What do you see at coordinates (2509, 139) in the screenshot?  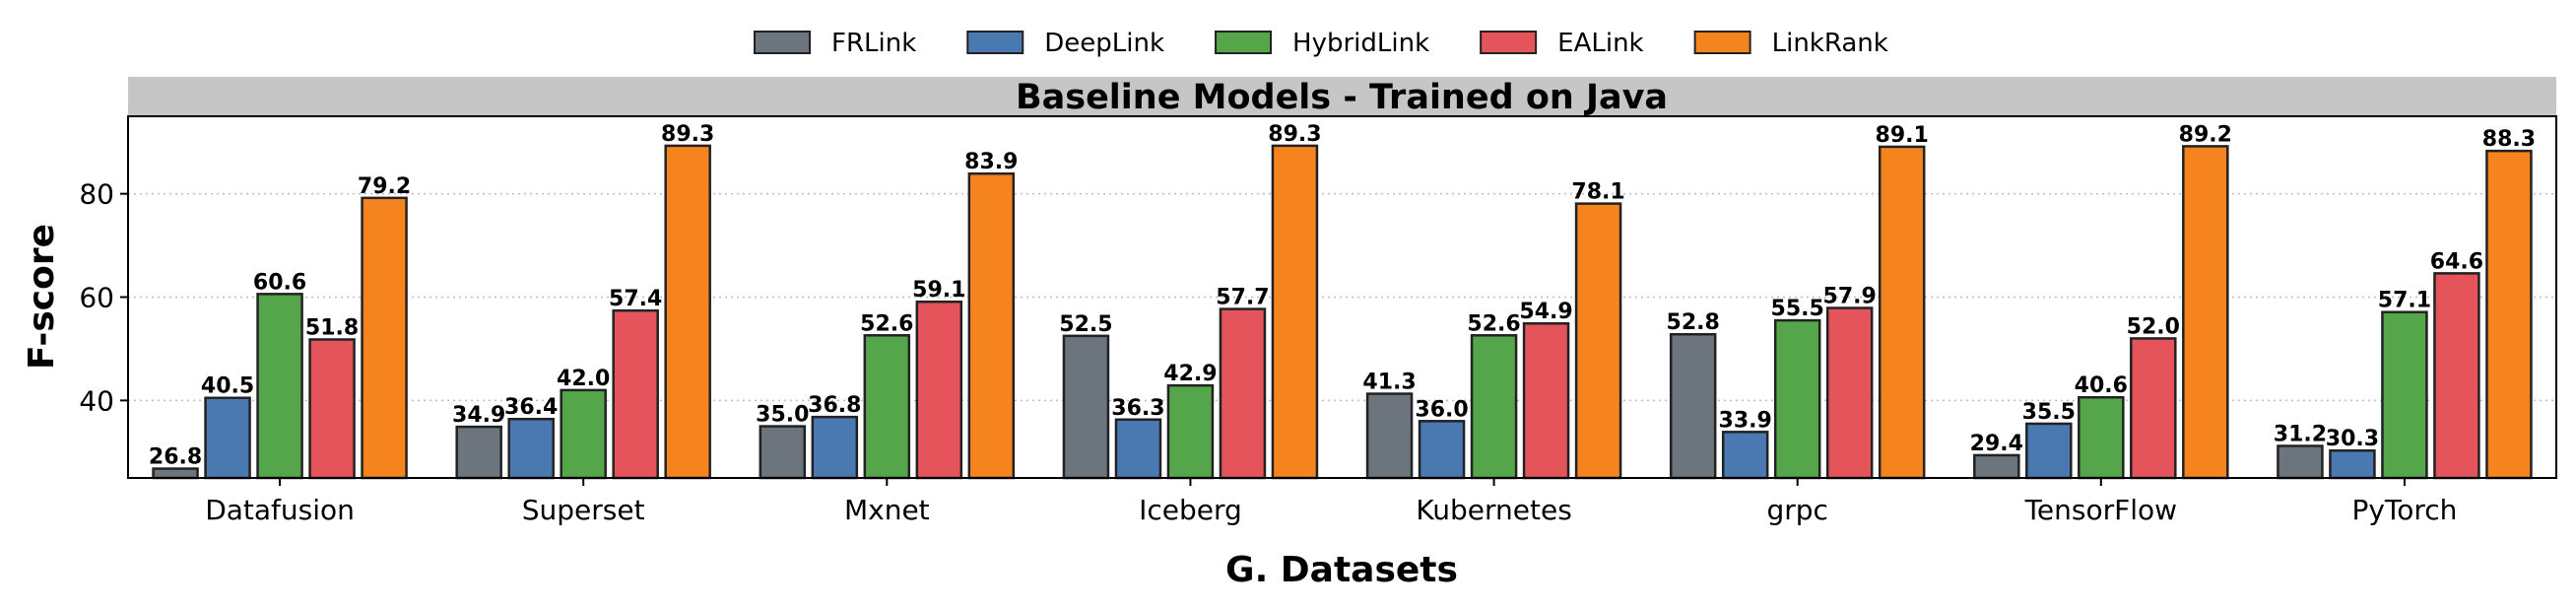 I see `data-label: 88.3` at bounding box center [2509, 139].